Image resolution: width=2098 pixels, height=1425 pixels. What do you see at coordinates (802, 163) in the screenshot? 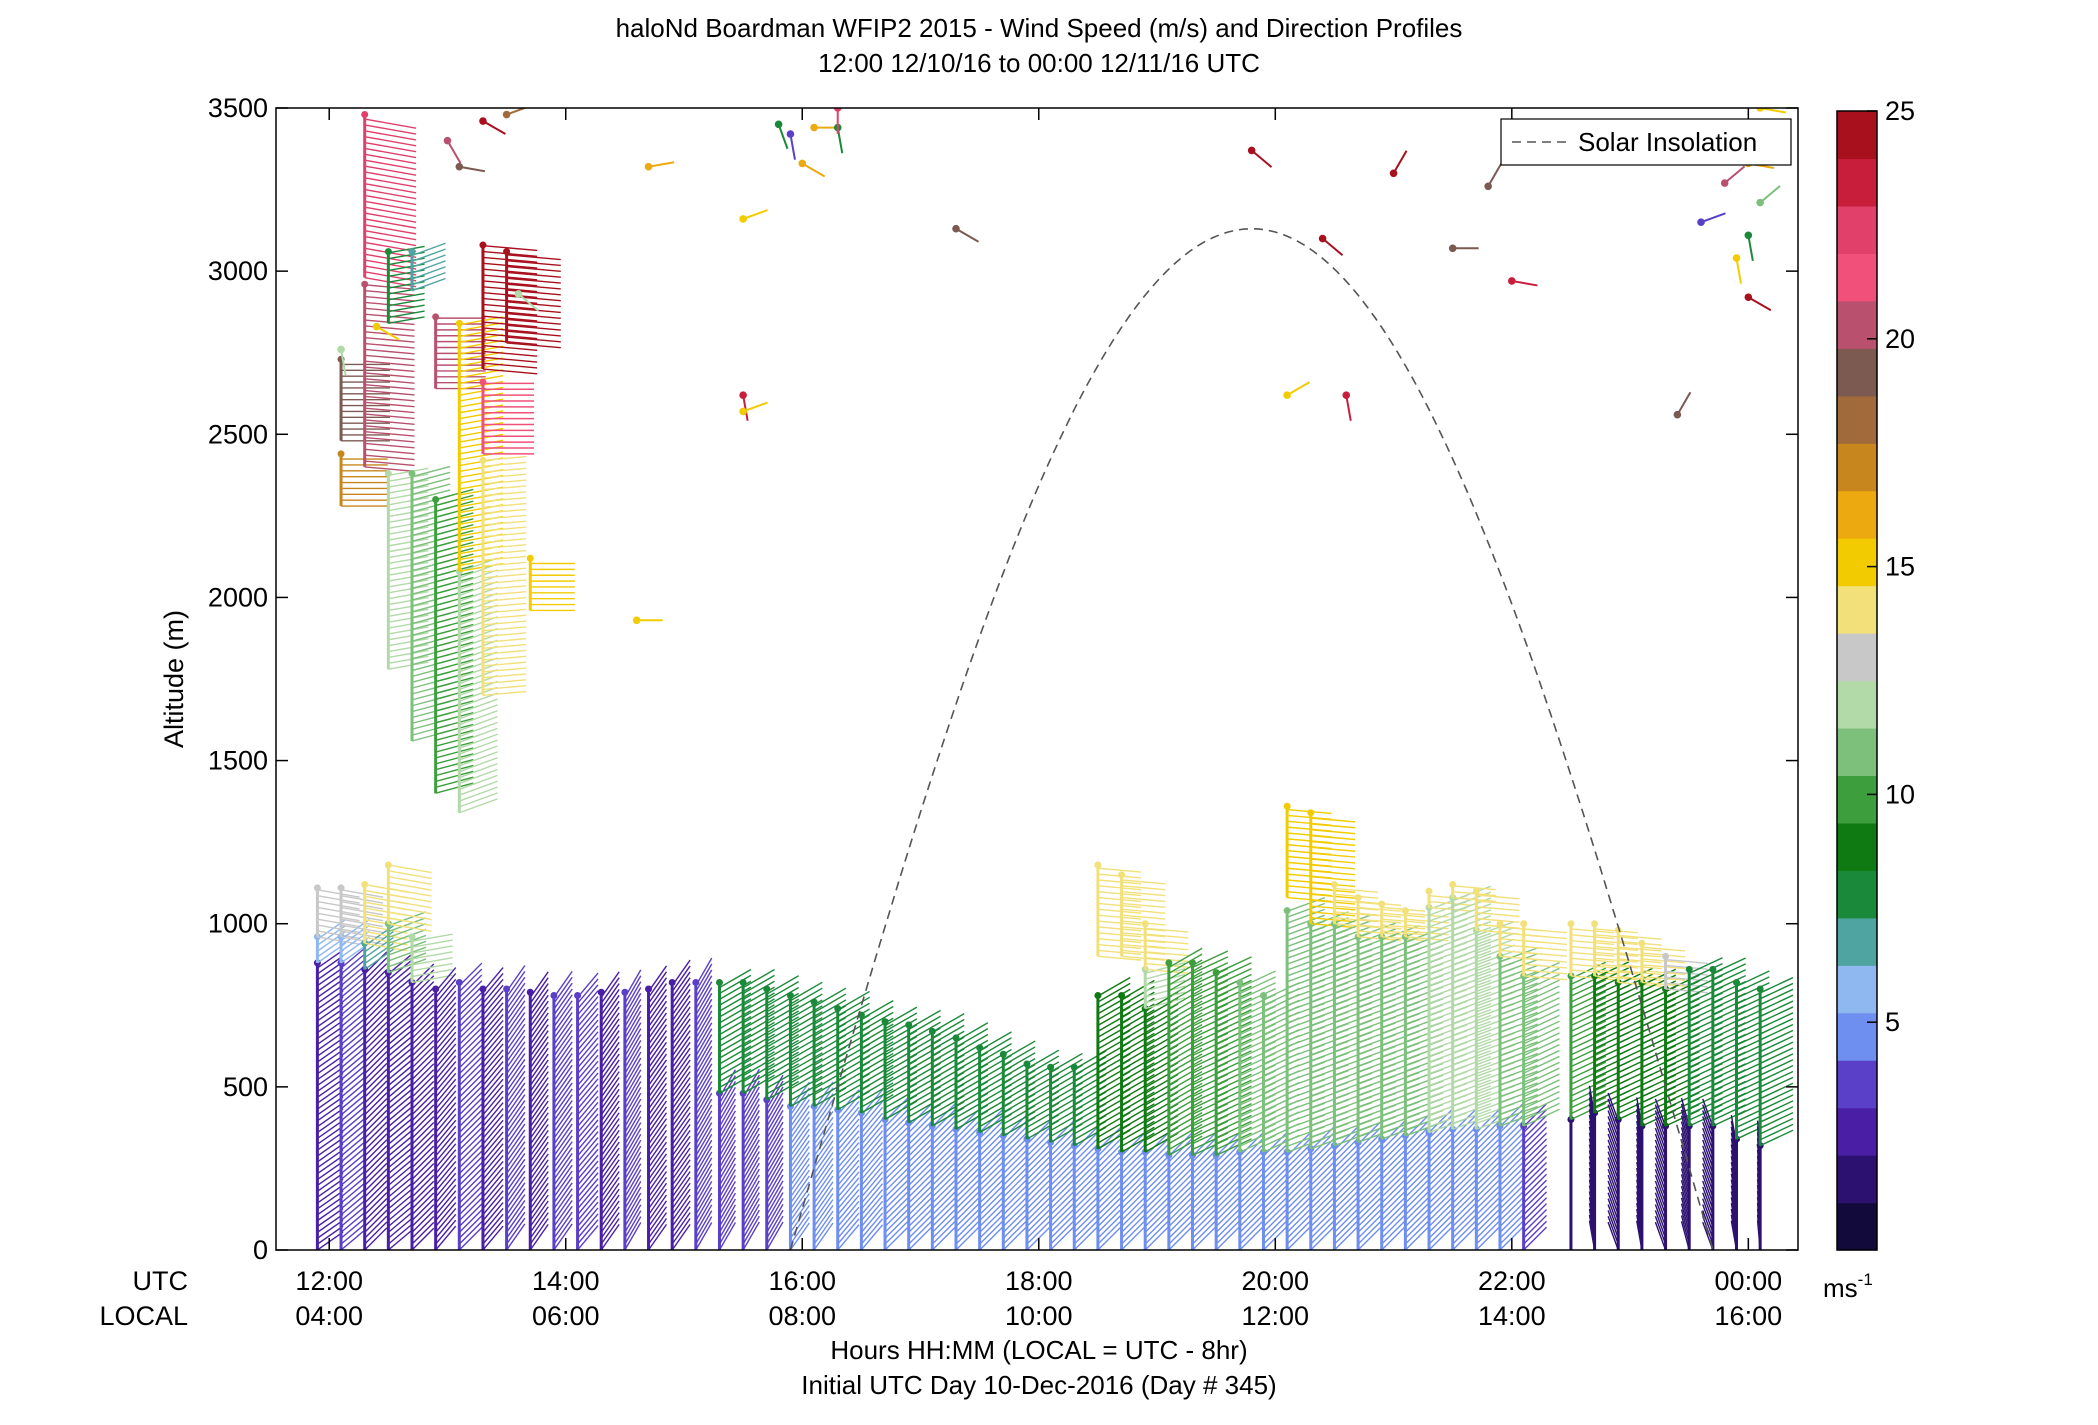
I see `scattered-dot` at bounding box center [802, 163].